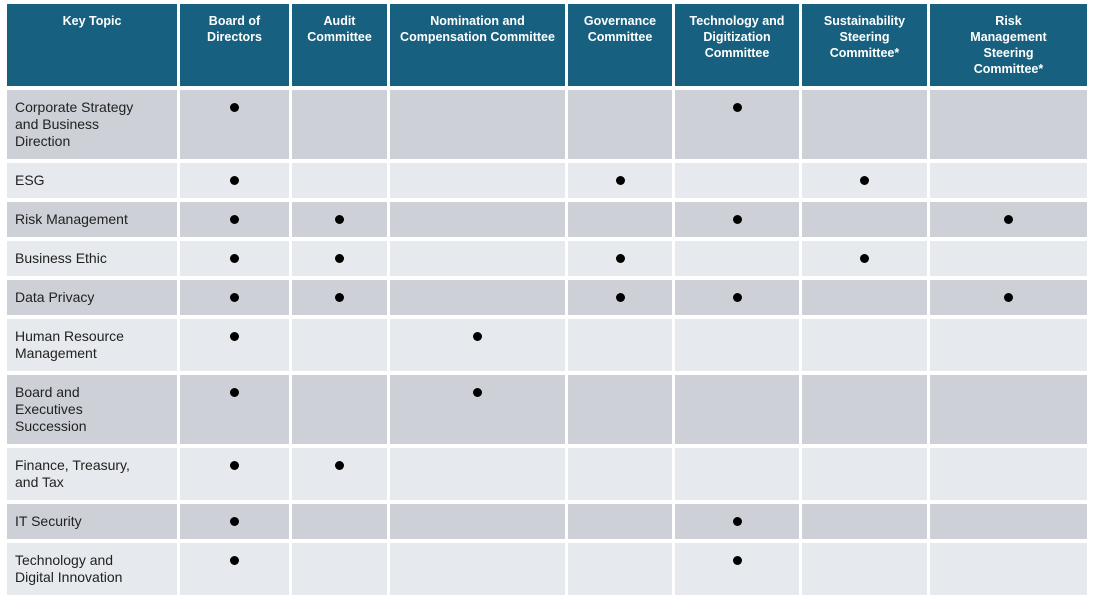 The image size is (1093, 610). I want to click on topic-cell: IT Security, so click(92, 521).